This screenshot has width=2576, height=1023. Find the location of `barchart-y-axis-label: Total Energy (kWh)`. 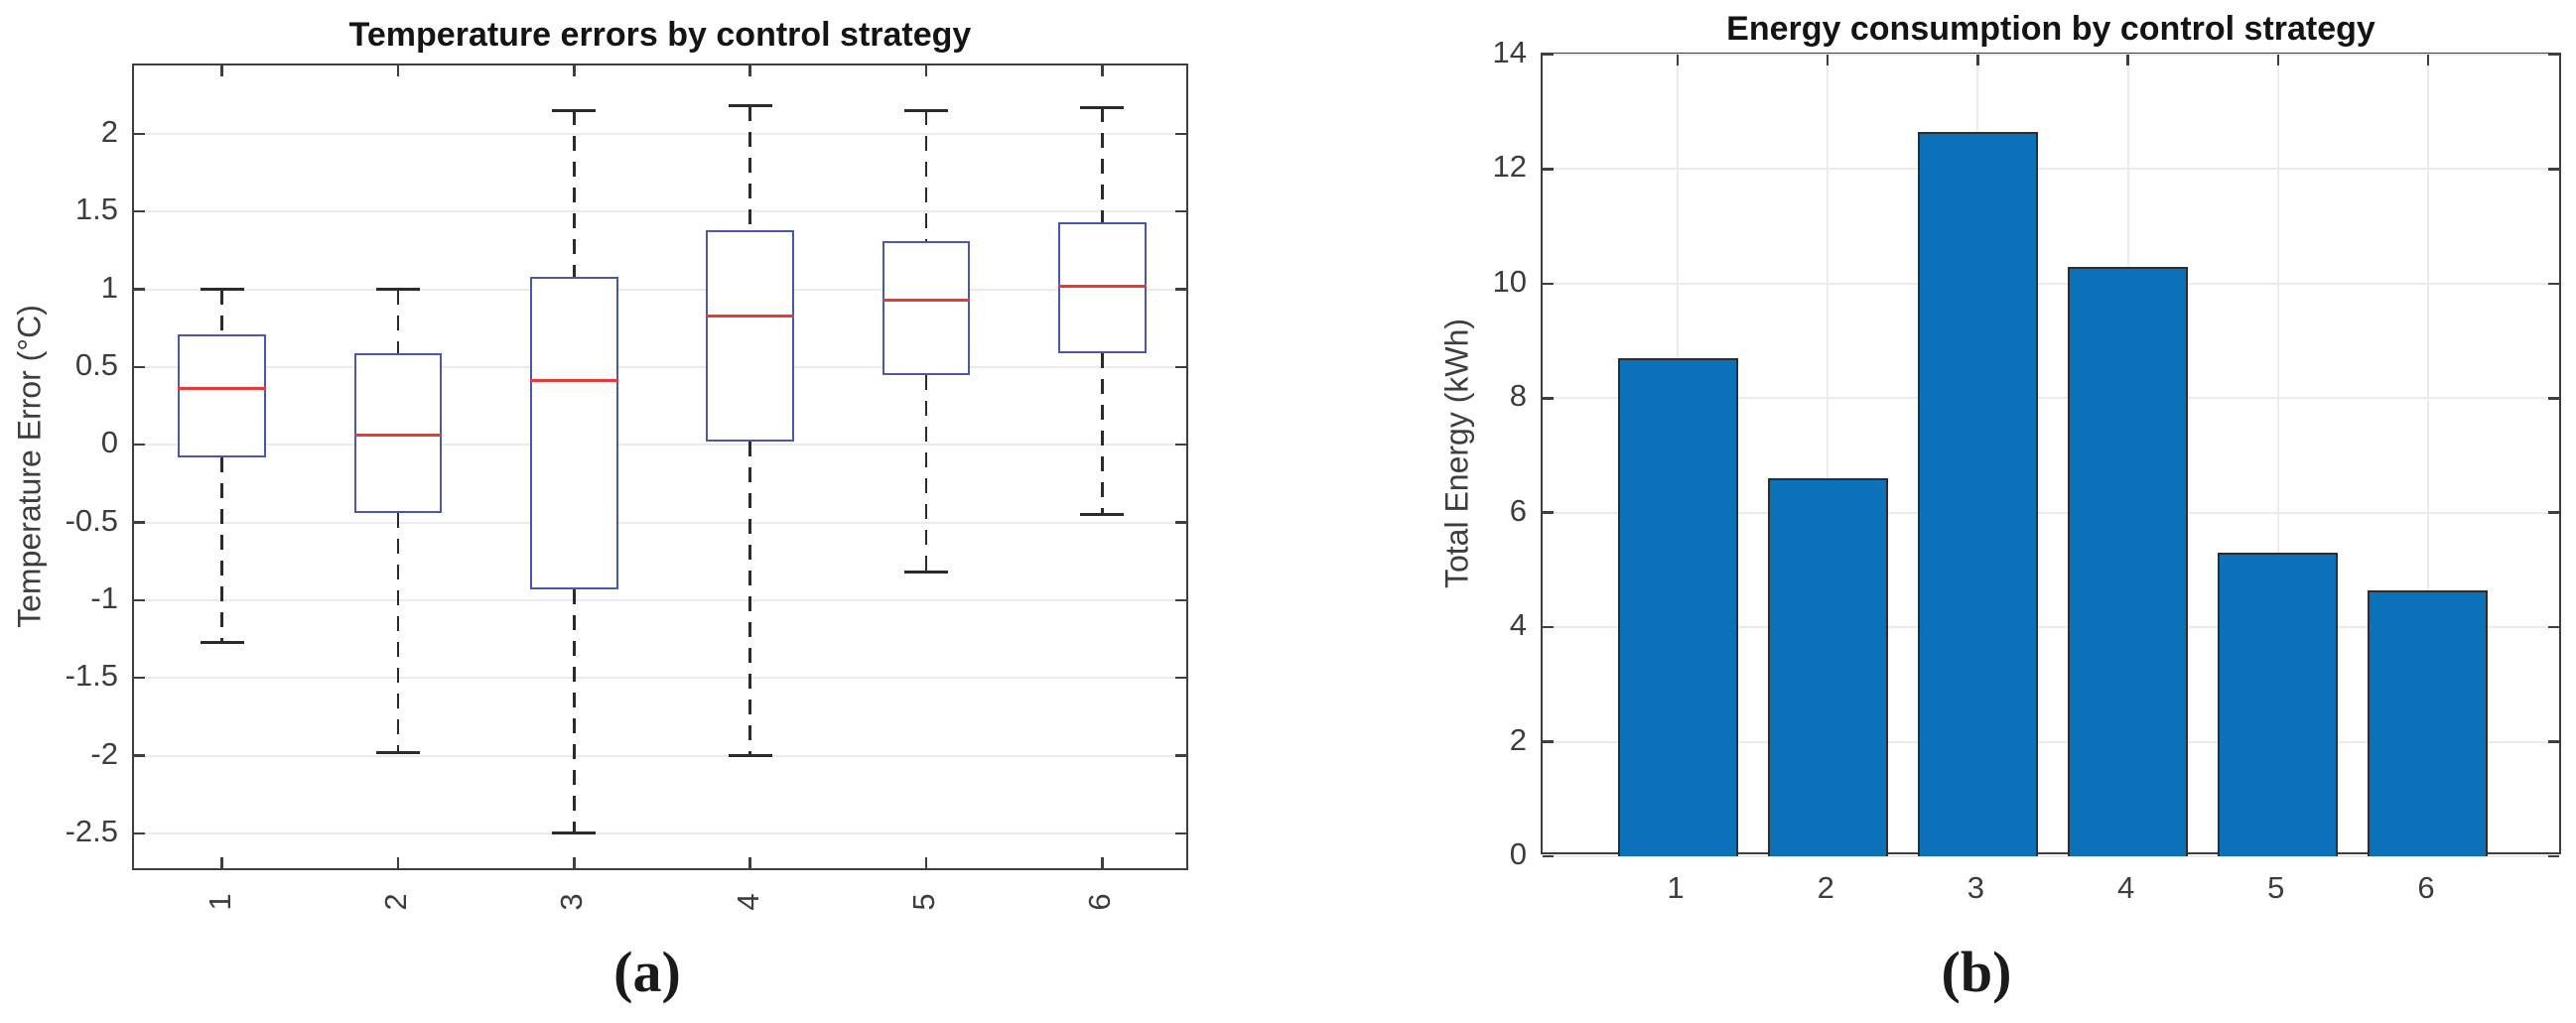

barchart-y-axis-label: Total Energy (kWh) is located at coordinates (1456, 453).